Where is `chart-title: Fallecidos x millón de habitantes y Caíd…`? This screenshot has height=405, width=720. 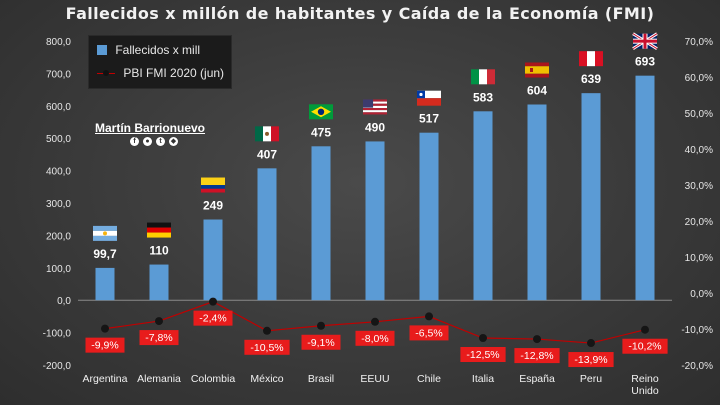
chart-title: Fallecidos x millón de habitantes y Caíd… is located at coordinates (360, 13).